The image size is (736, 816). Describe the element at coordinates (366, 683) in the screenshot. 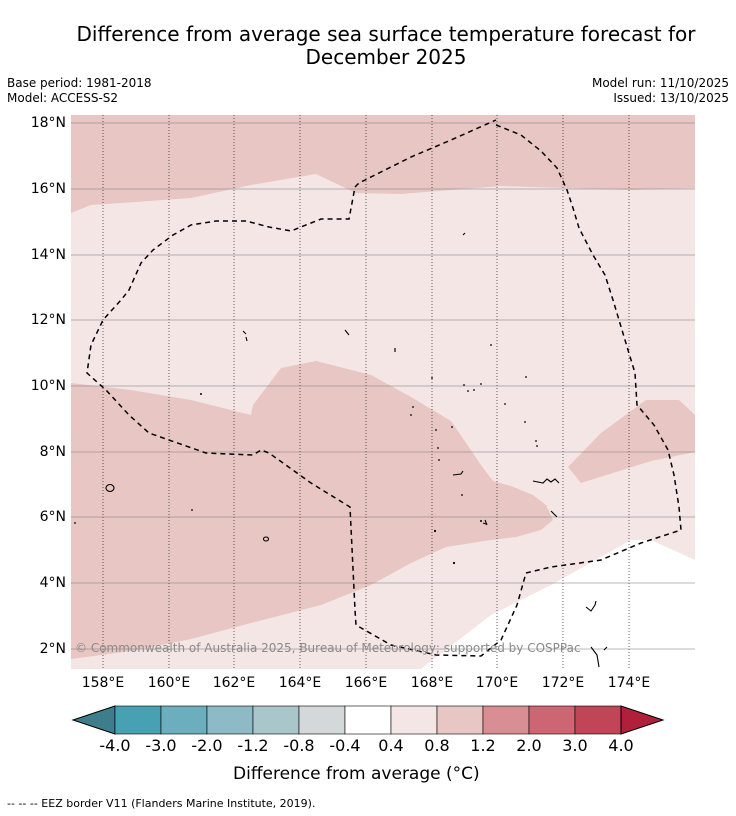

I see `lon-label: 166°E` at that location.